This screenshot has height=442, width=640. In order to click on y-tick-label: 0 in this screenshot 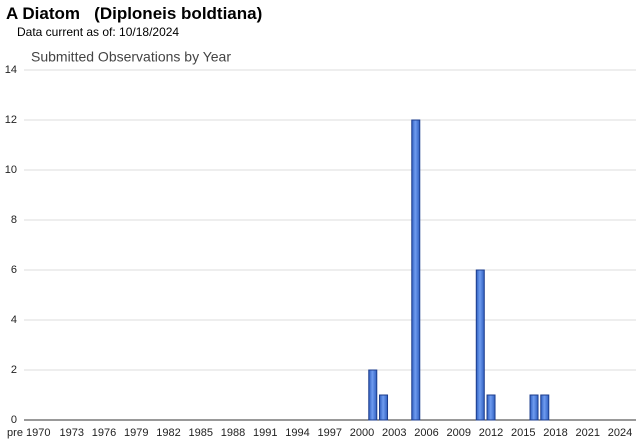, I will do `click(14, 420)`.